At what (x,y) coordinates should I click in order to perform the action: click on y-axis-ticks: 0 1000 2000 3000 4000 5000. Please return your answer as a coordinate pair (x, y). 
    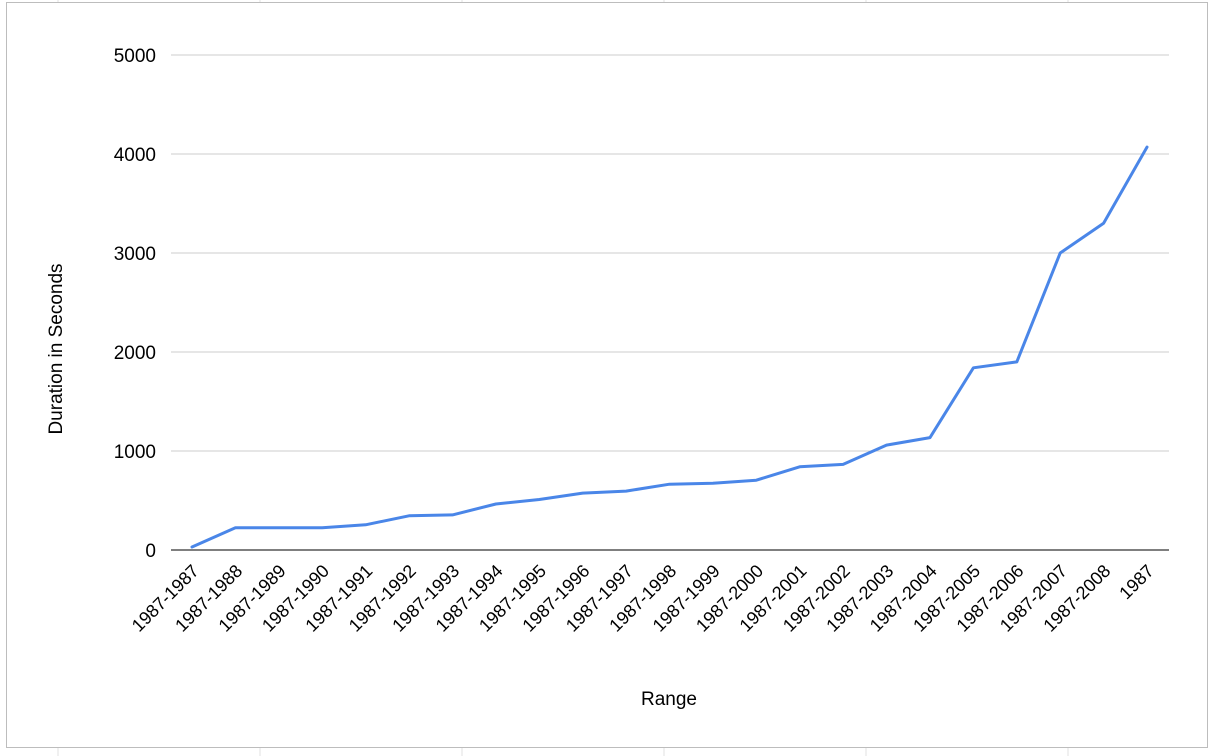
    Looking at the image, I should click on (135, 304).